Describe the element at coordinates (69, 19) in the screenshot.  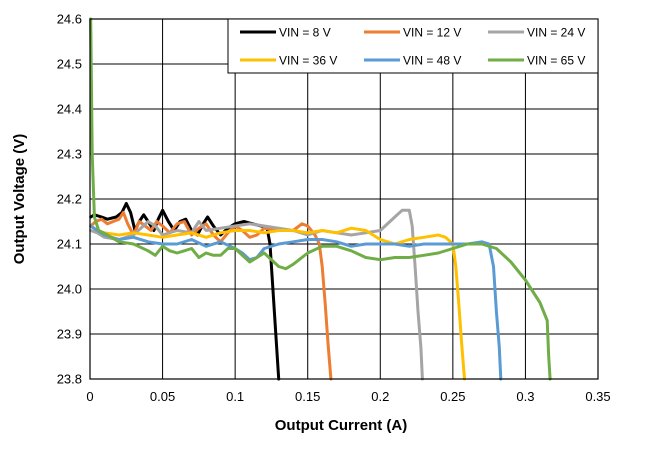
I see `y-tick-label: 24.6` at that location.